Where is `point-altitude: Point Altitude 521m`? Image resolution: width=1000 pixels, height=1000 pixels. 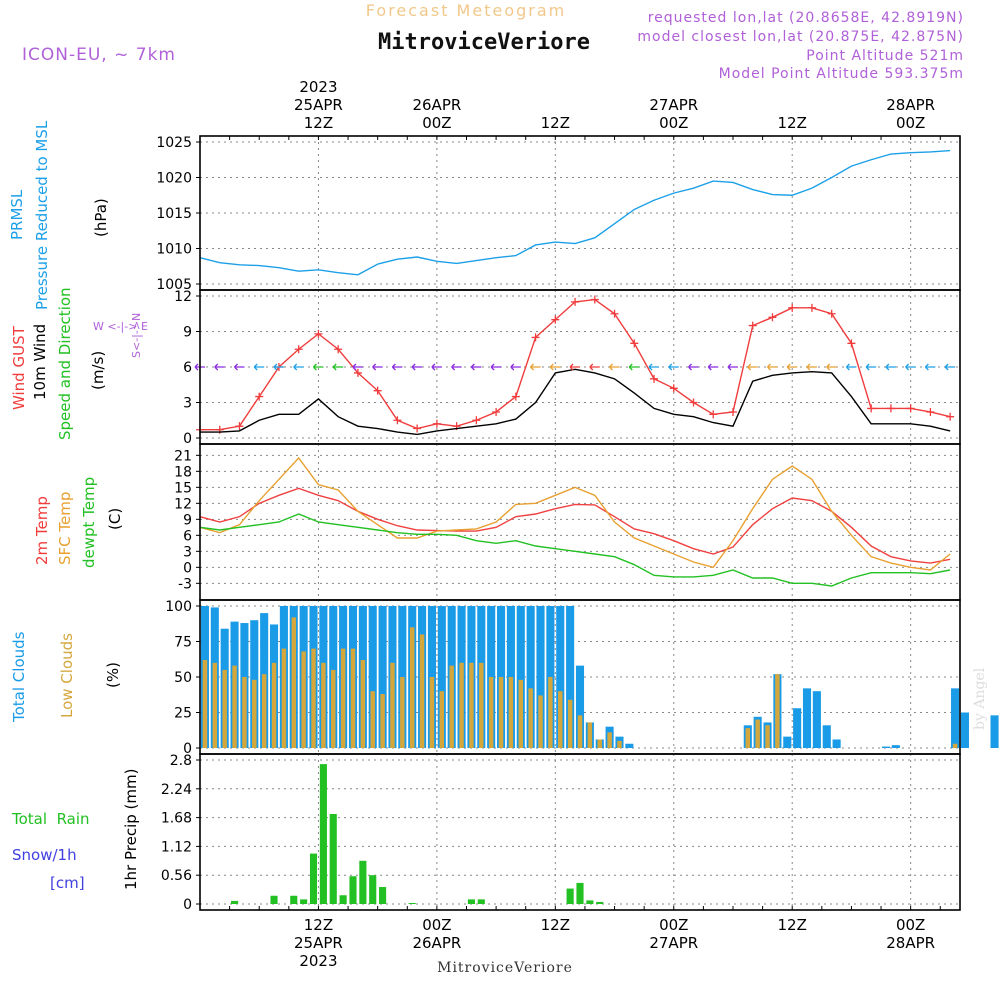
point-altitude: Point Altitude 521m is located at coordinates (885, 56).